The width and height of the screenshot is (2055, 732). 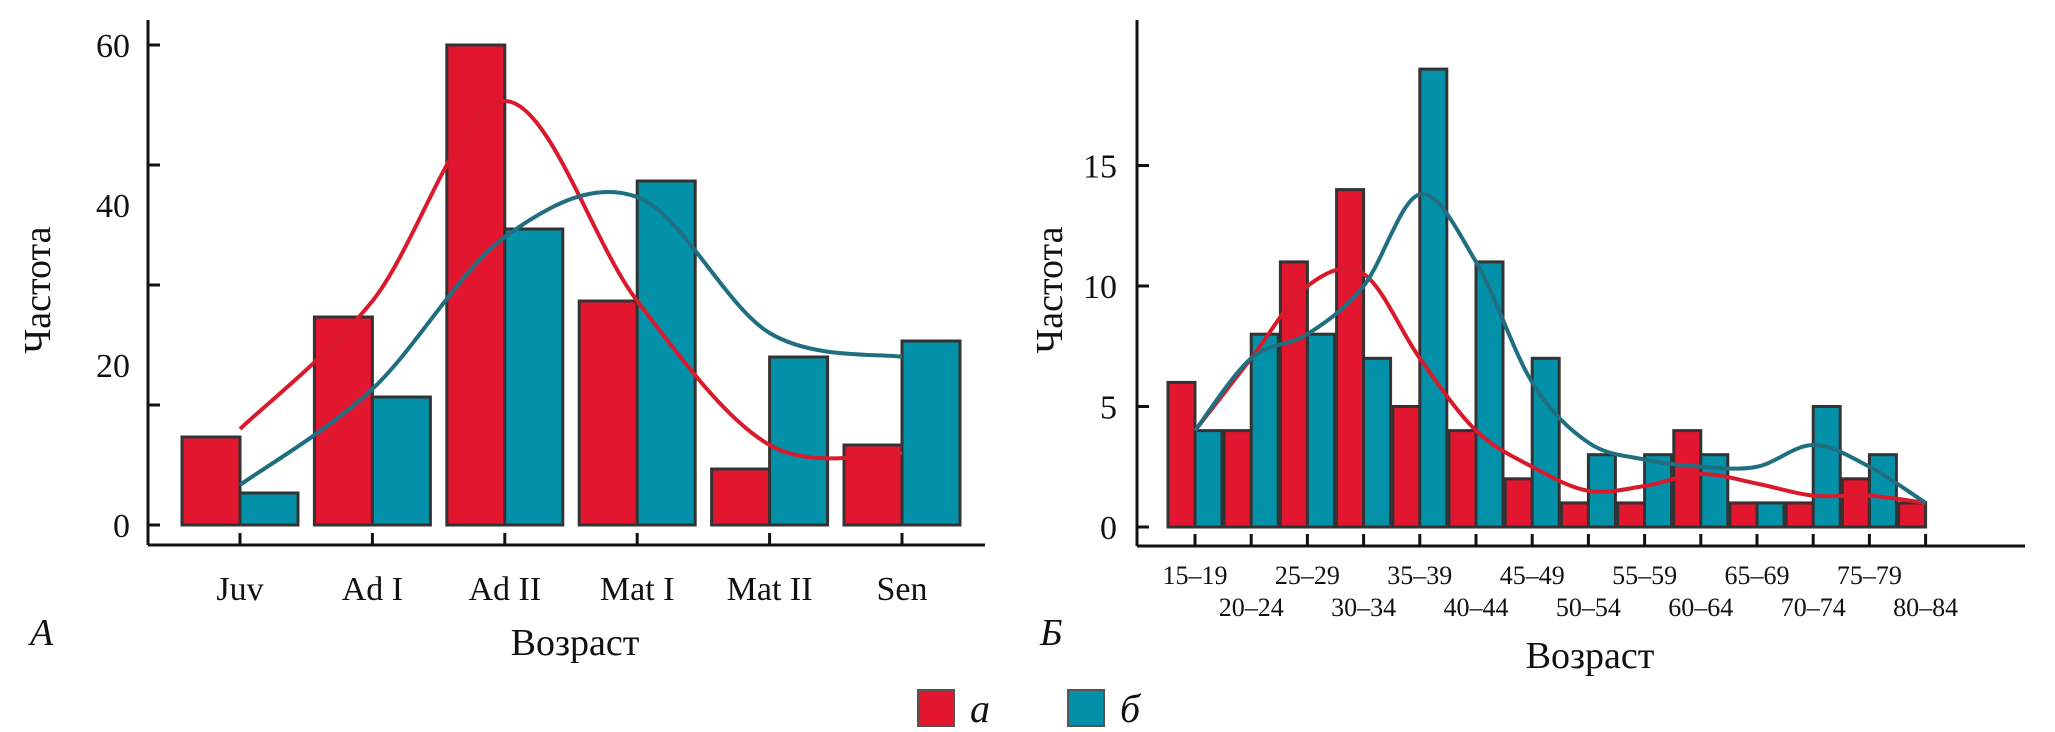 What do you see at coordinates (902, 589) in the screenshot?
I see `x-tick-label: Sen` at bounding box center [902, 589].